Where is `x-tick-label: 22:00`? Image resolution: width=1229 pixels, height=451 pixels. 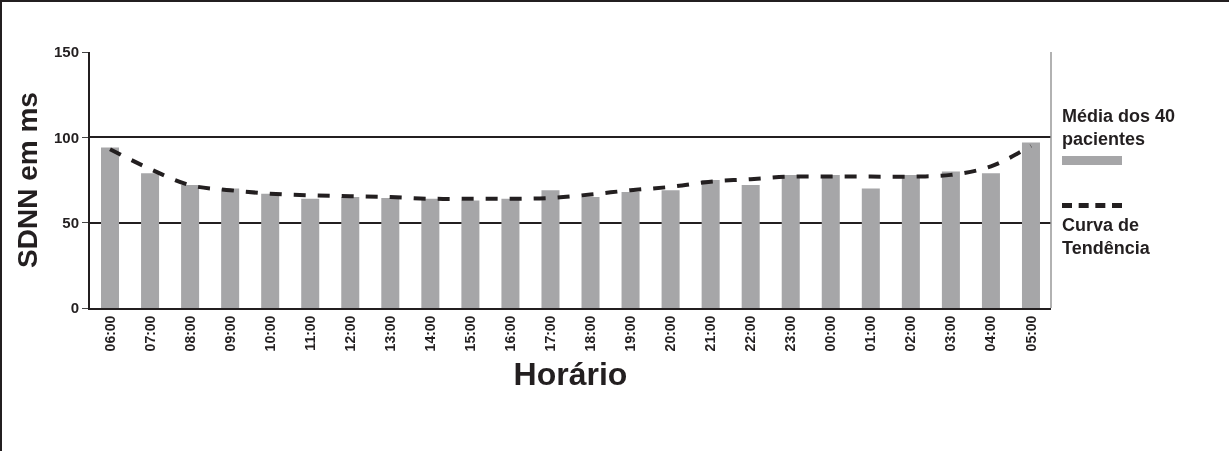 x-tick-label: 22:00 is located at coordinates (750, 333).